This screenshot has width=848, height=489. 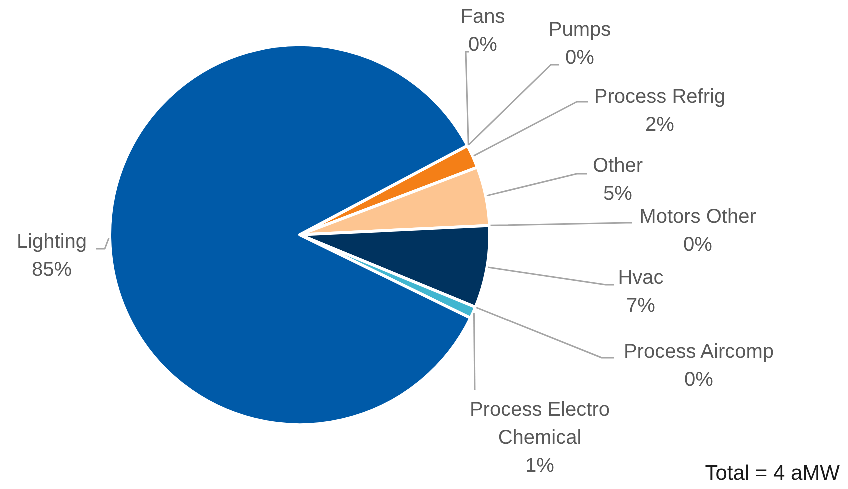 I want to click on category-label: Fans, so click(x=483, y=17).